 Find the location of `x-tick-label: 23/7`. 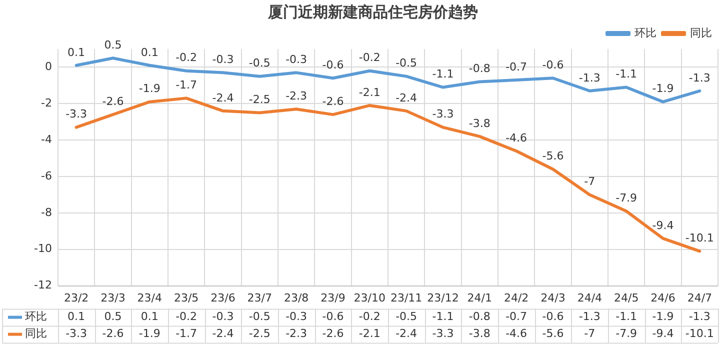

x-tick-label: 23/7 is located at coordinates (259, 297).